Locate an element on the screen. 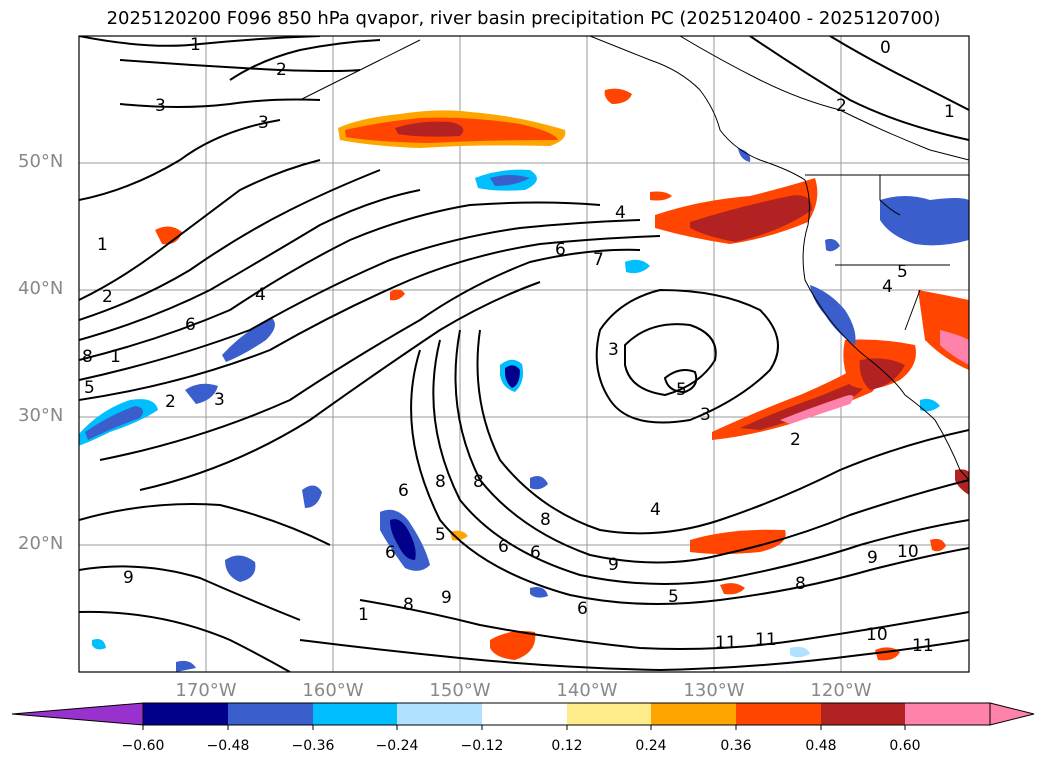  colorbar-tick-label: −0.12 is located at coordinates (482, 746).